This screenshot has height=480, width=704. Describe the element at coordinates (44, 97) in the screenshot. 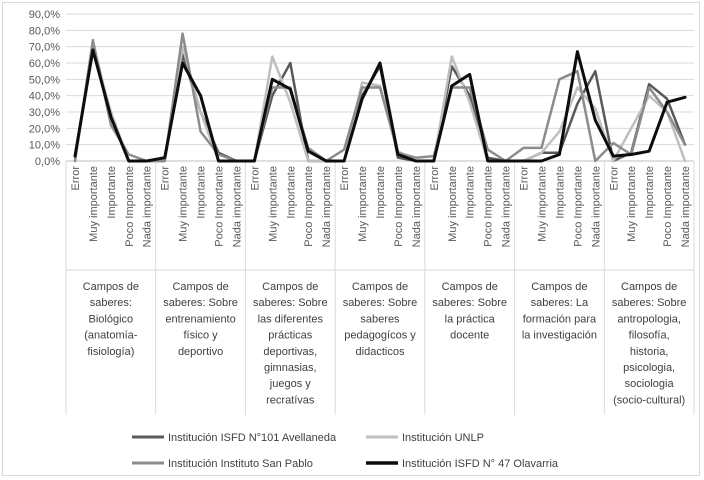

I see `y-tick-label: 40,0%` at that location.